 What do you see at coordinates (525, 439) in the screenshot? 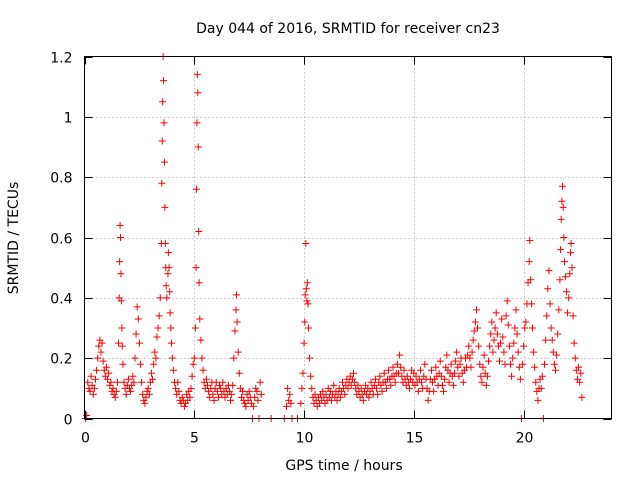
I see `x-tick-label: 20` at bounding box center [525, 439].